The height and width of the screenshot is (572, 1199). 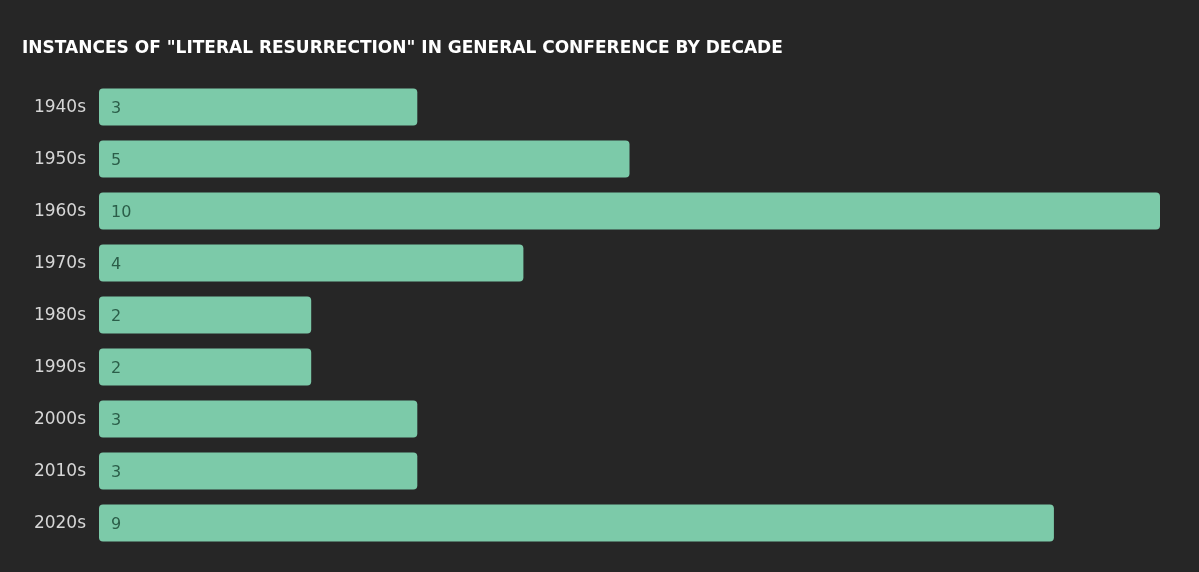 I want to click on data-label: 9, so click(x=116, y=523).